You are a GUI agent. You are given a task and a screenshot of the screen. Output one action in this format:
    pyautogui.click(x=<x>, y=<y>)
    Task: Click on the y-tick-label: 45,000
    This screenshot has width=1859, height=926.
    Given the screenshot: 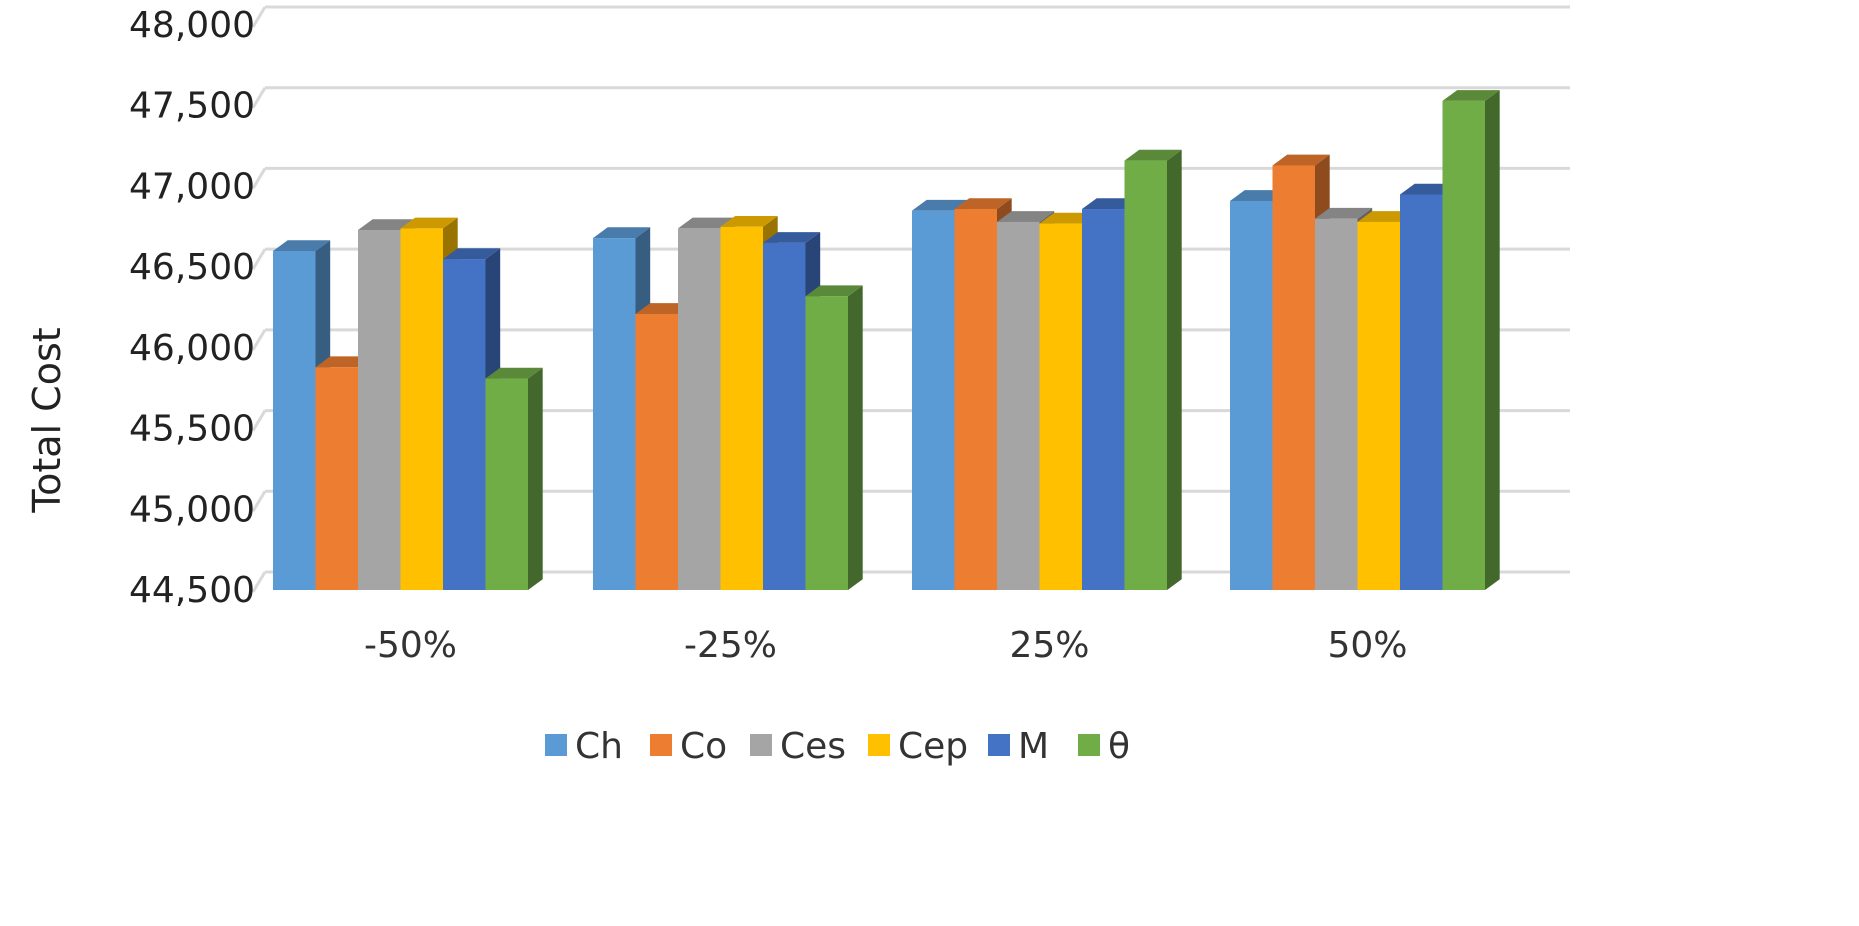 What is the action you would take?
    pyautogui.click(x=192, y=509)
    